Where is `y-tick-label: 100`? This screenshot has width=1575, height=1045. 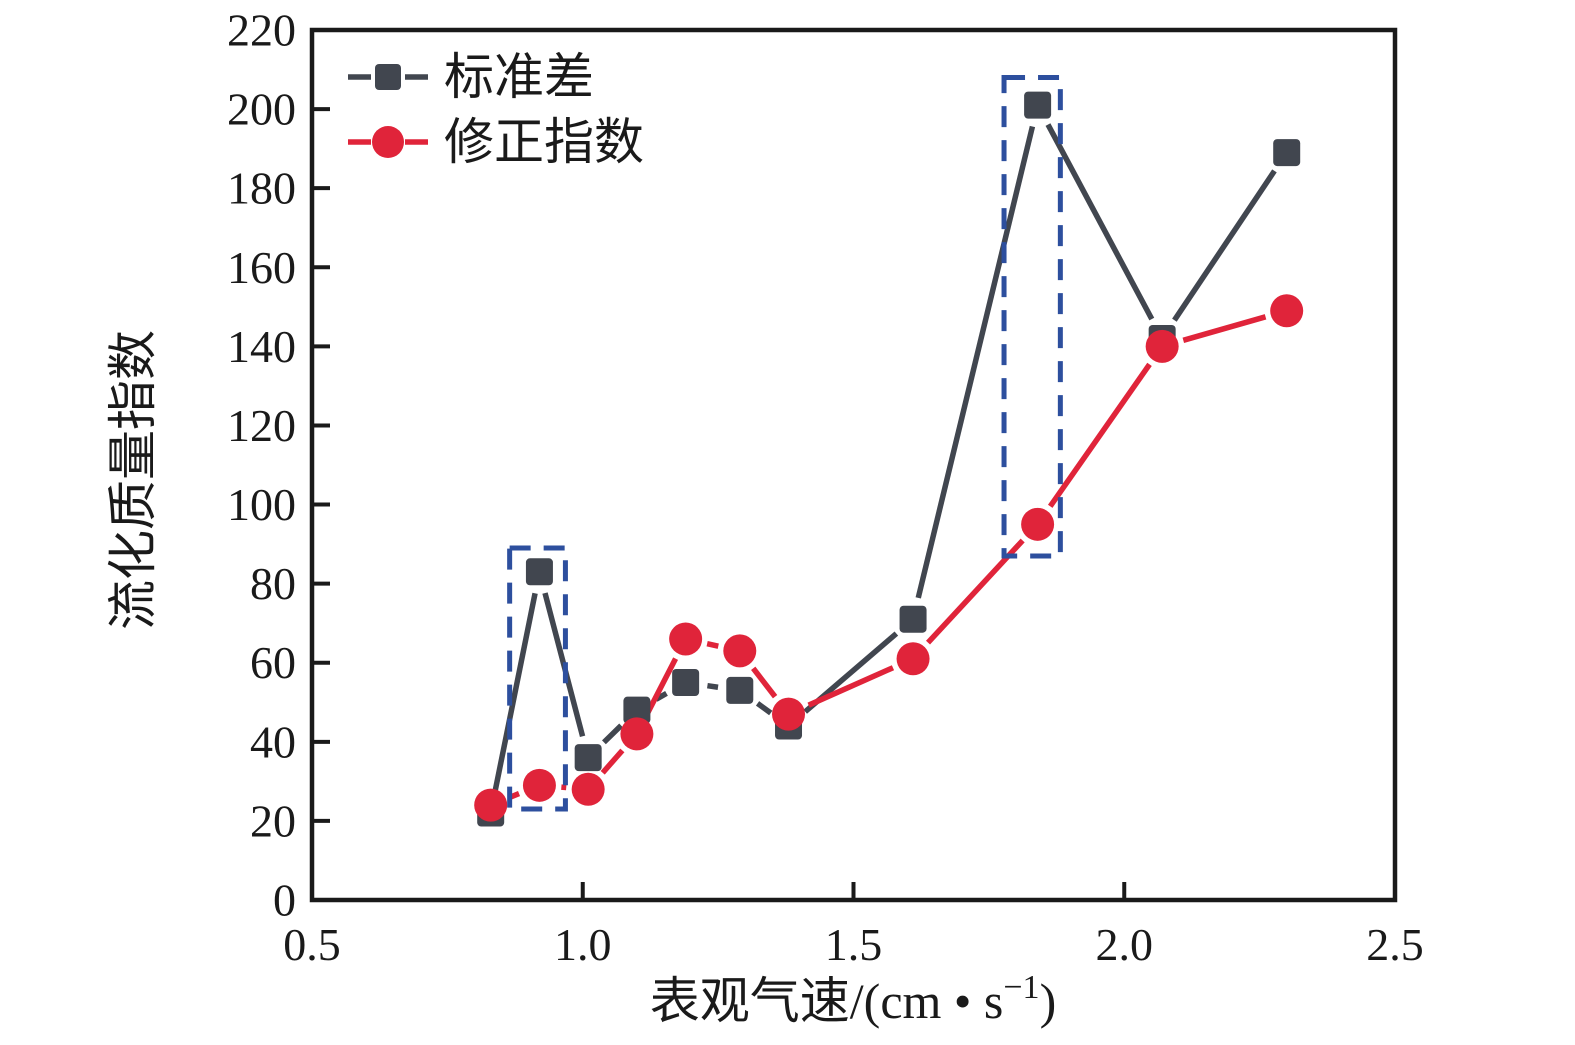
y-tick-label: 100 is located at coordinates (261, 504).